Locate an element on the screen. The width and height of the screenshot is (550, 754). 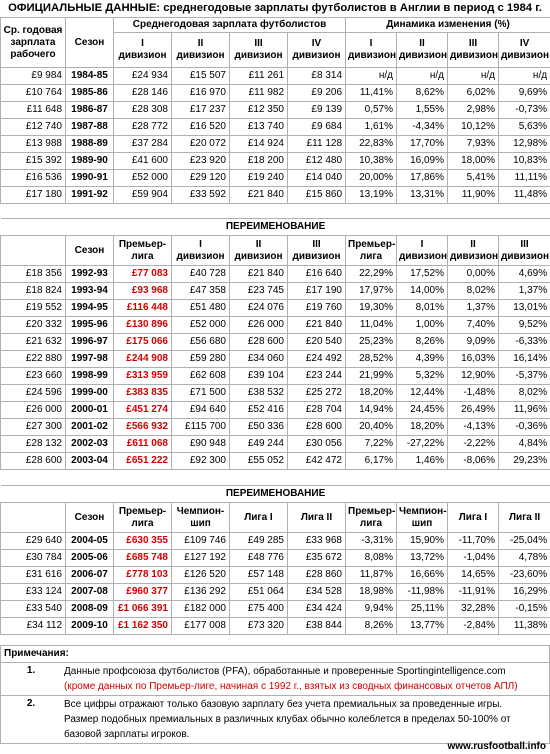
salary-cell: £28 600 is located at coordinates (258, 342).